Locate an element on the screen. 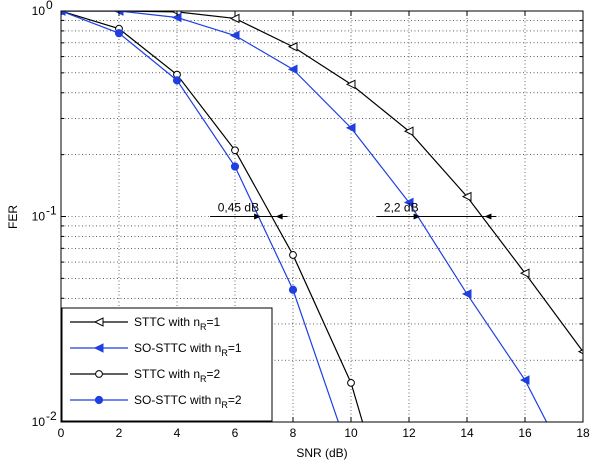 The height and width of the screenshot is (465, 590). legend-label: STTC with nR=1 is located at coordinates (177, 323).